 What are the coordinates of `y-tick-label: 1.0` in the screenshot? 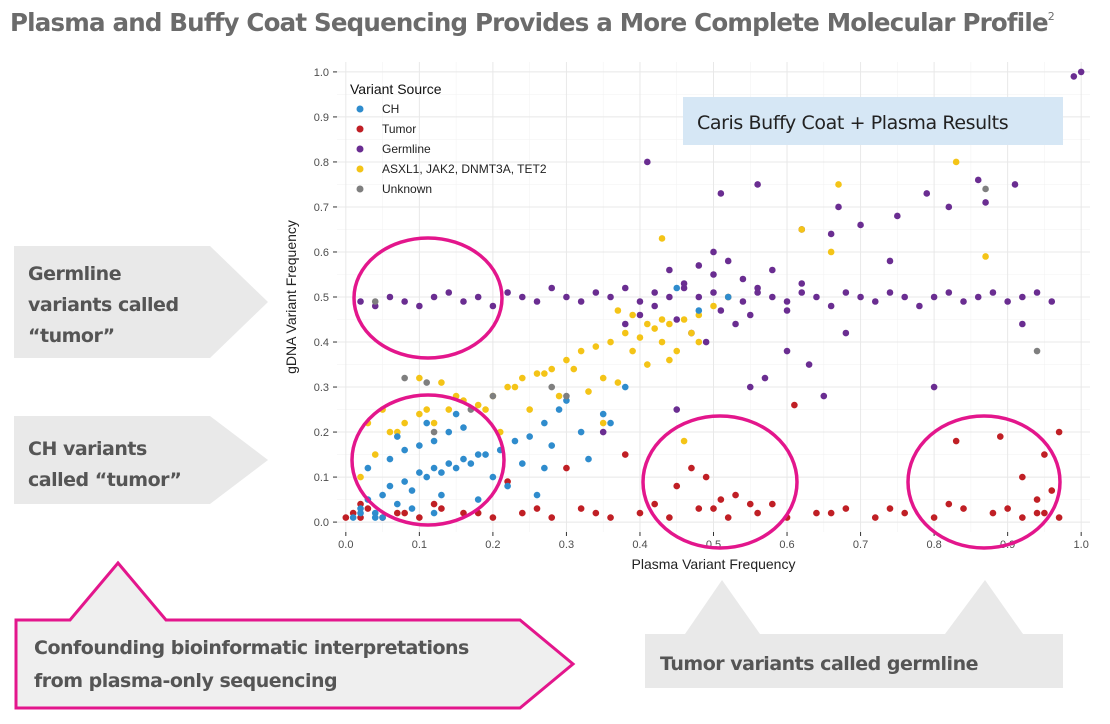 It's located at (321, 73).